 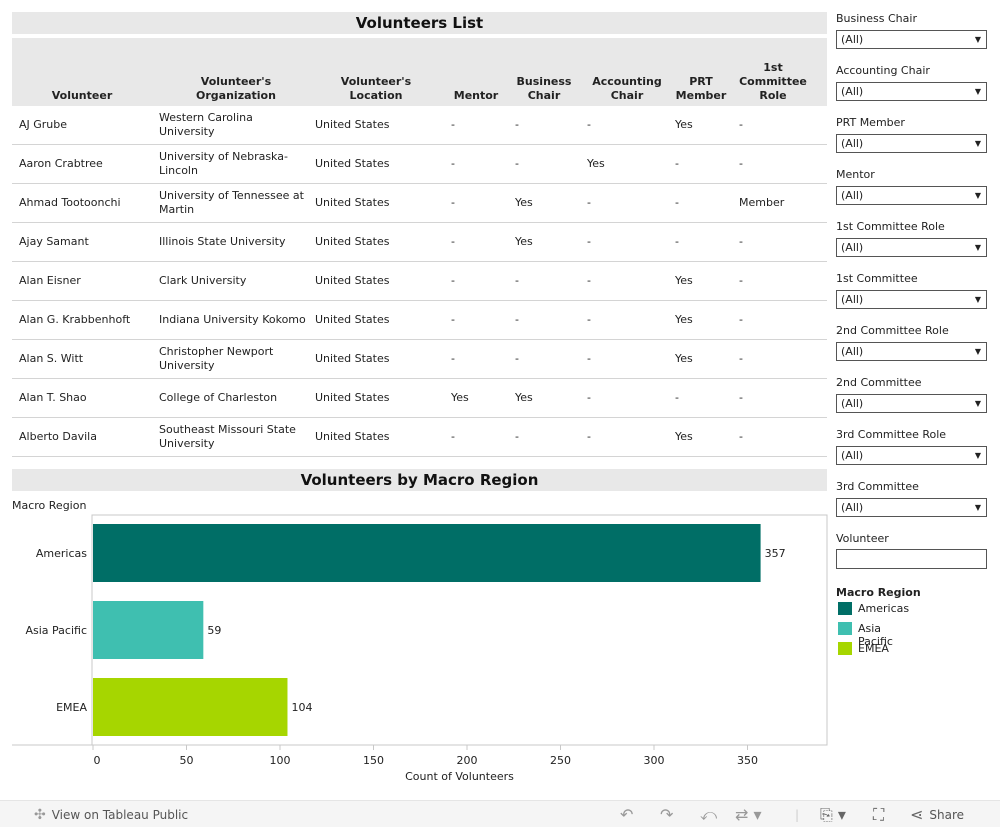 I want to click on view-on-tableau-link: ✣ View on Tableau Public, so click(x=111, y=814).